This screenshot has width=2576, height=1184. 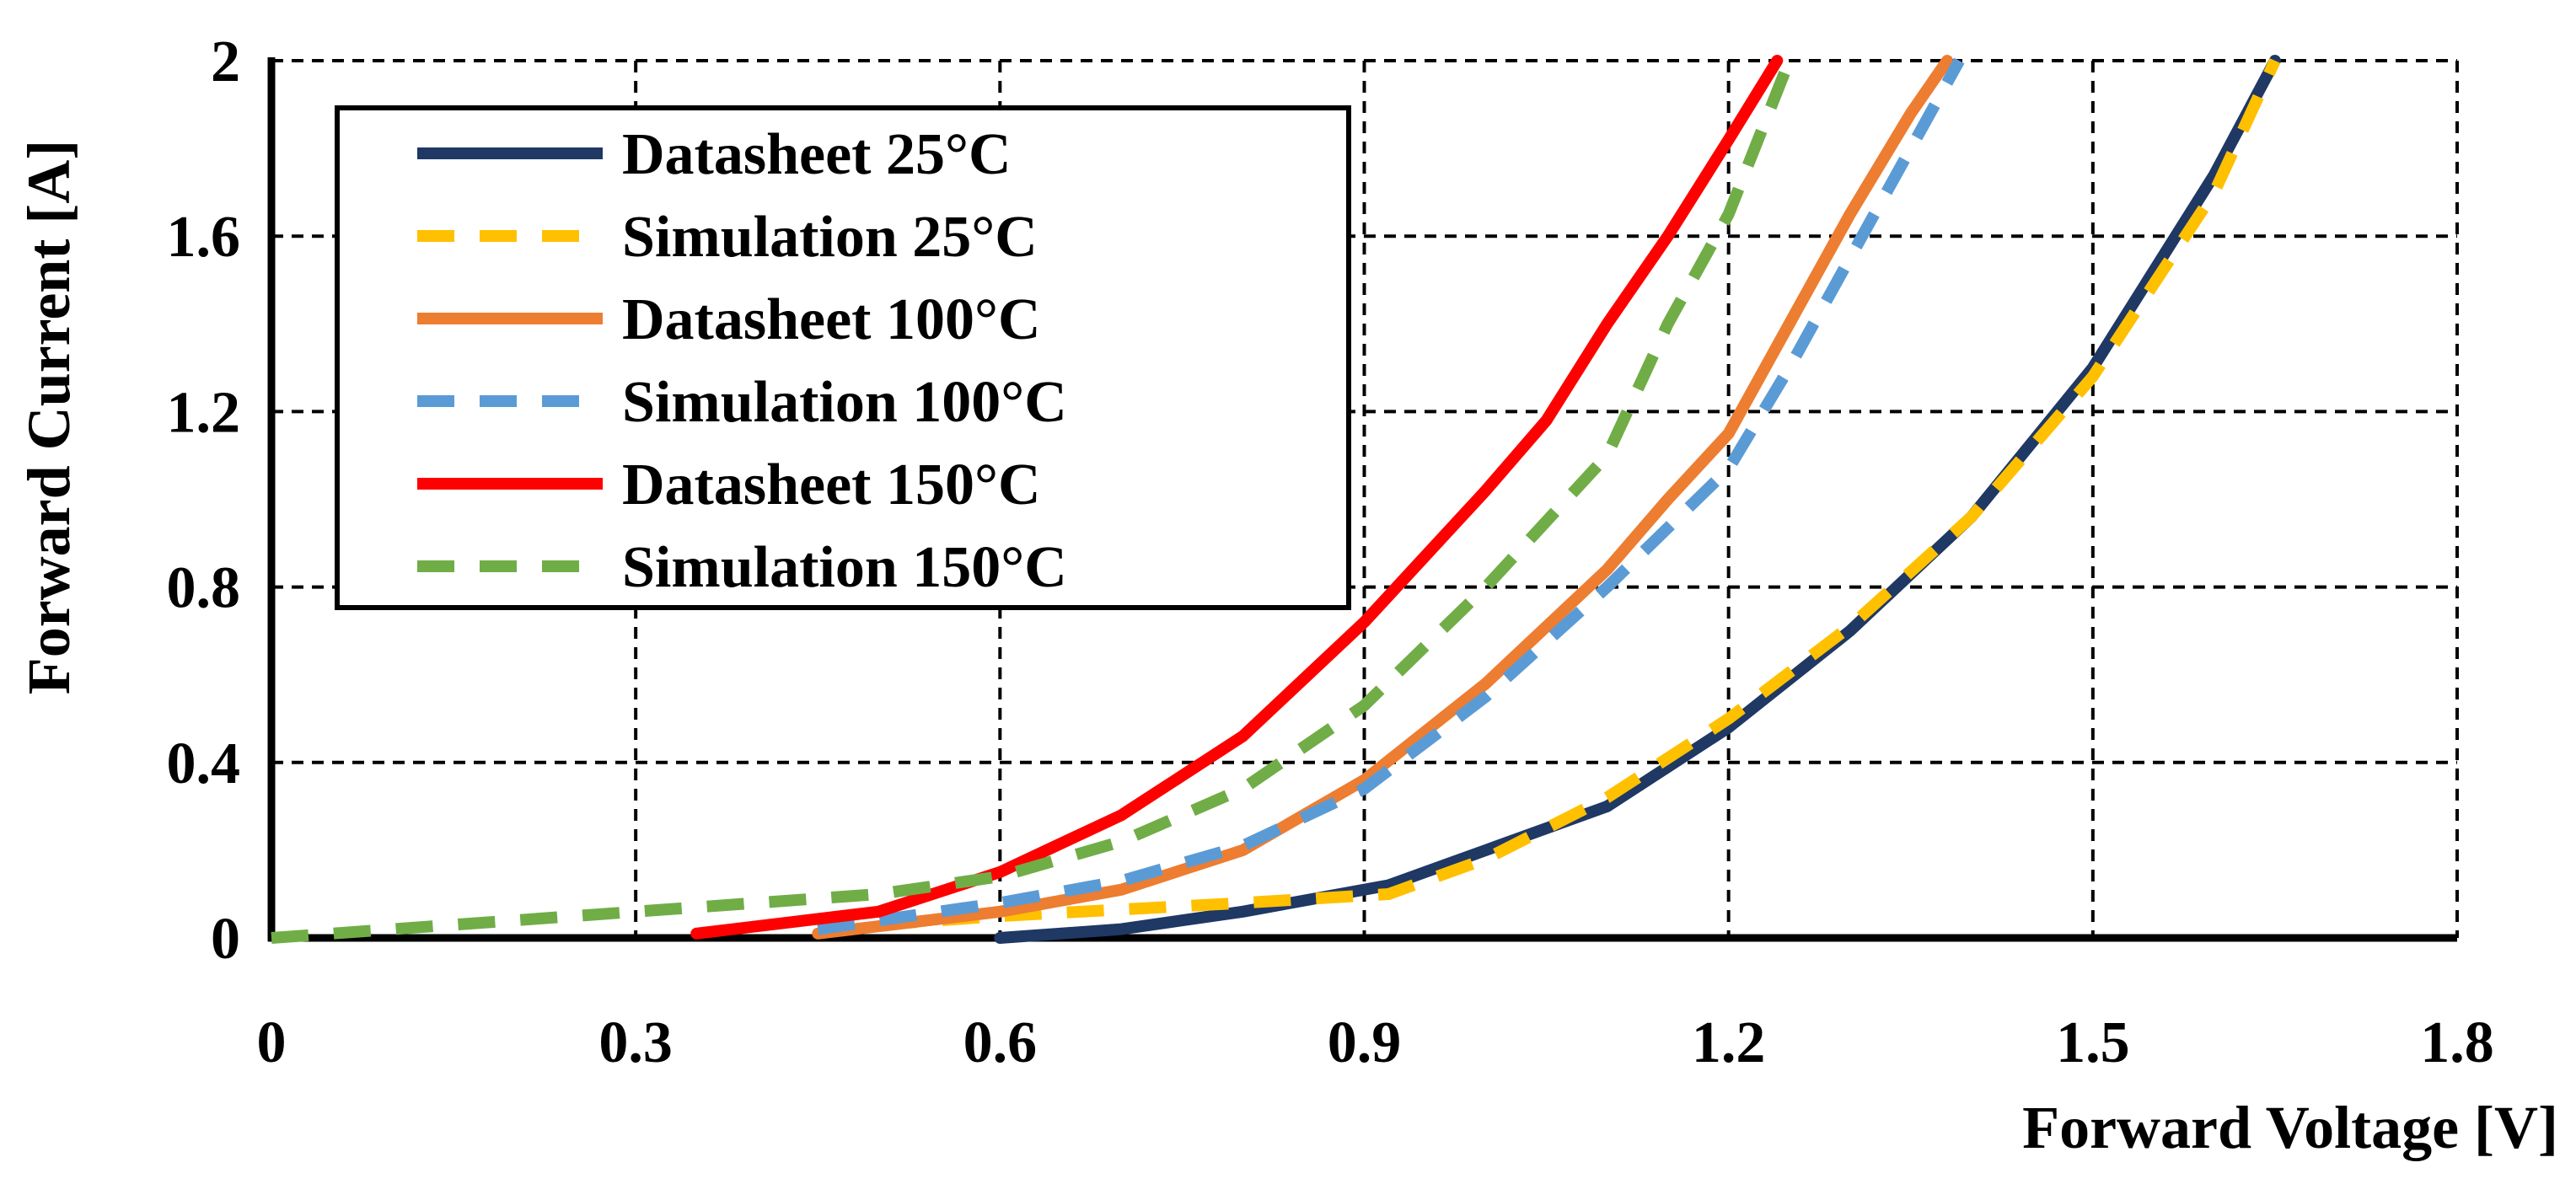 I want to click on x-tick-label: 0.9, so click(x=1365, y=1042).